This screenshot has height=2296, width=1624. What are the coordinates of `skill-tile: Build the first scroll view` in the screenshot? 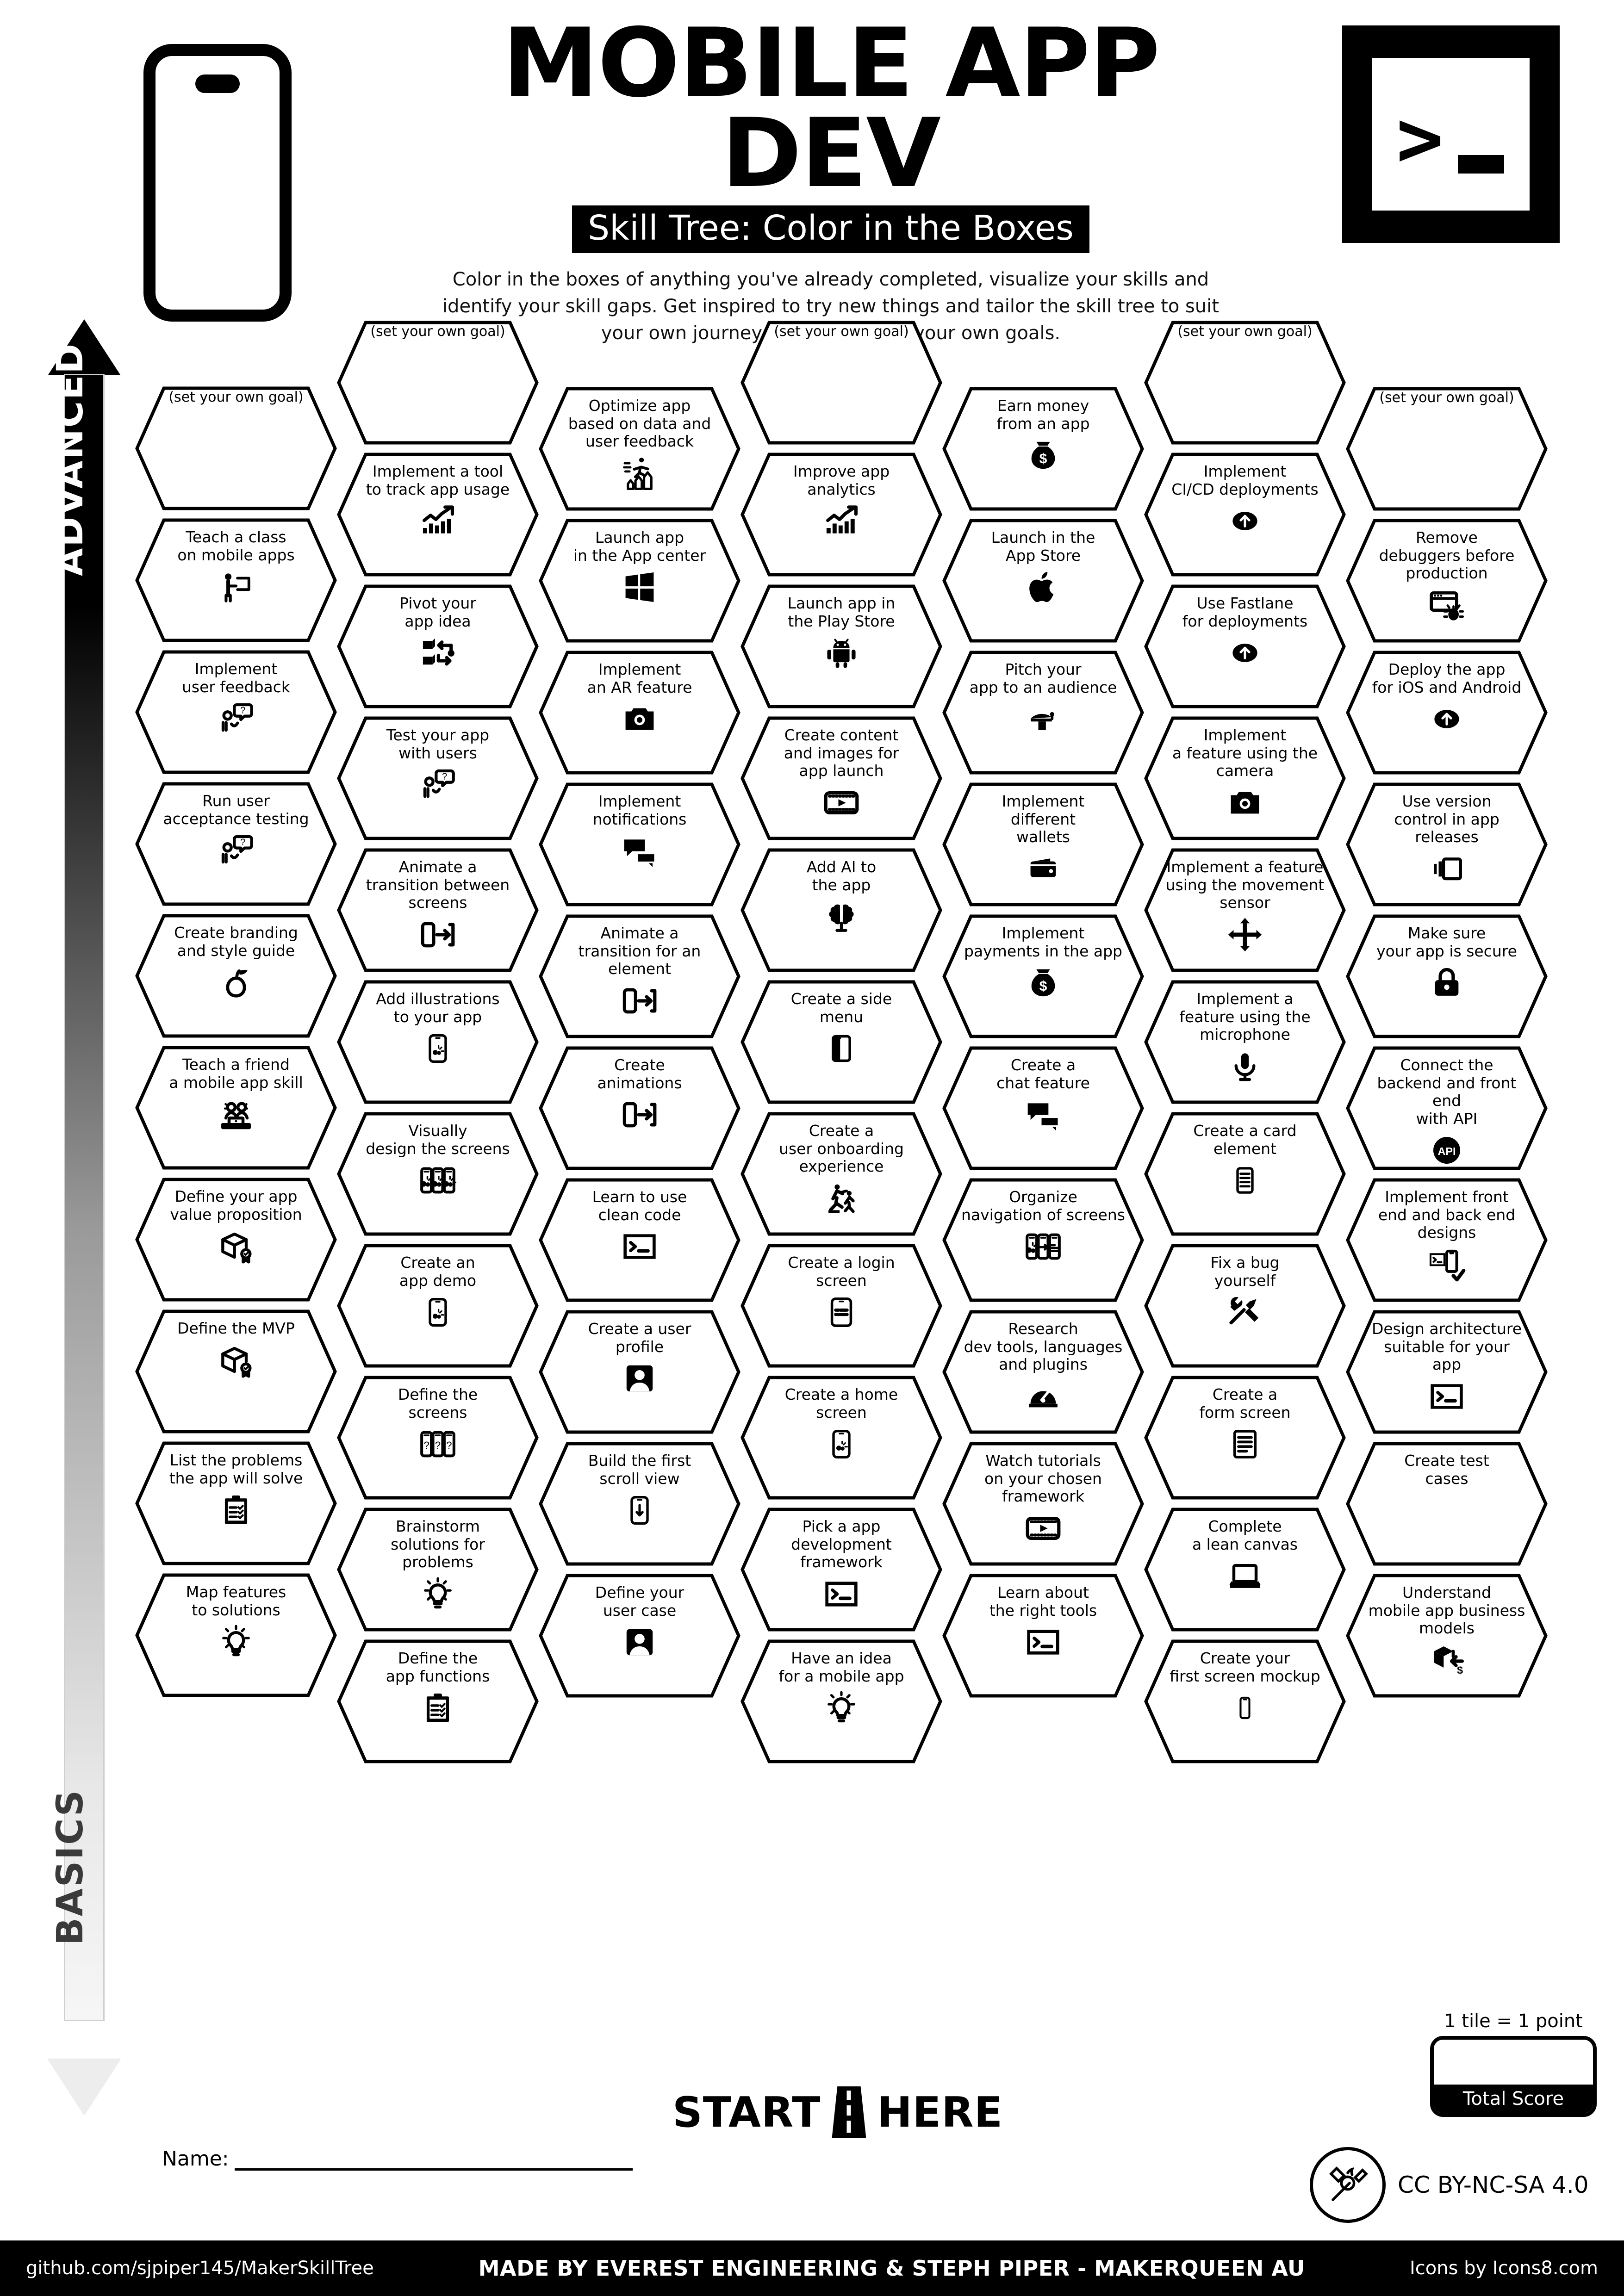 It's located at (639, 1504).